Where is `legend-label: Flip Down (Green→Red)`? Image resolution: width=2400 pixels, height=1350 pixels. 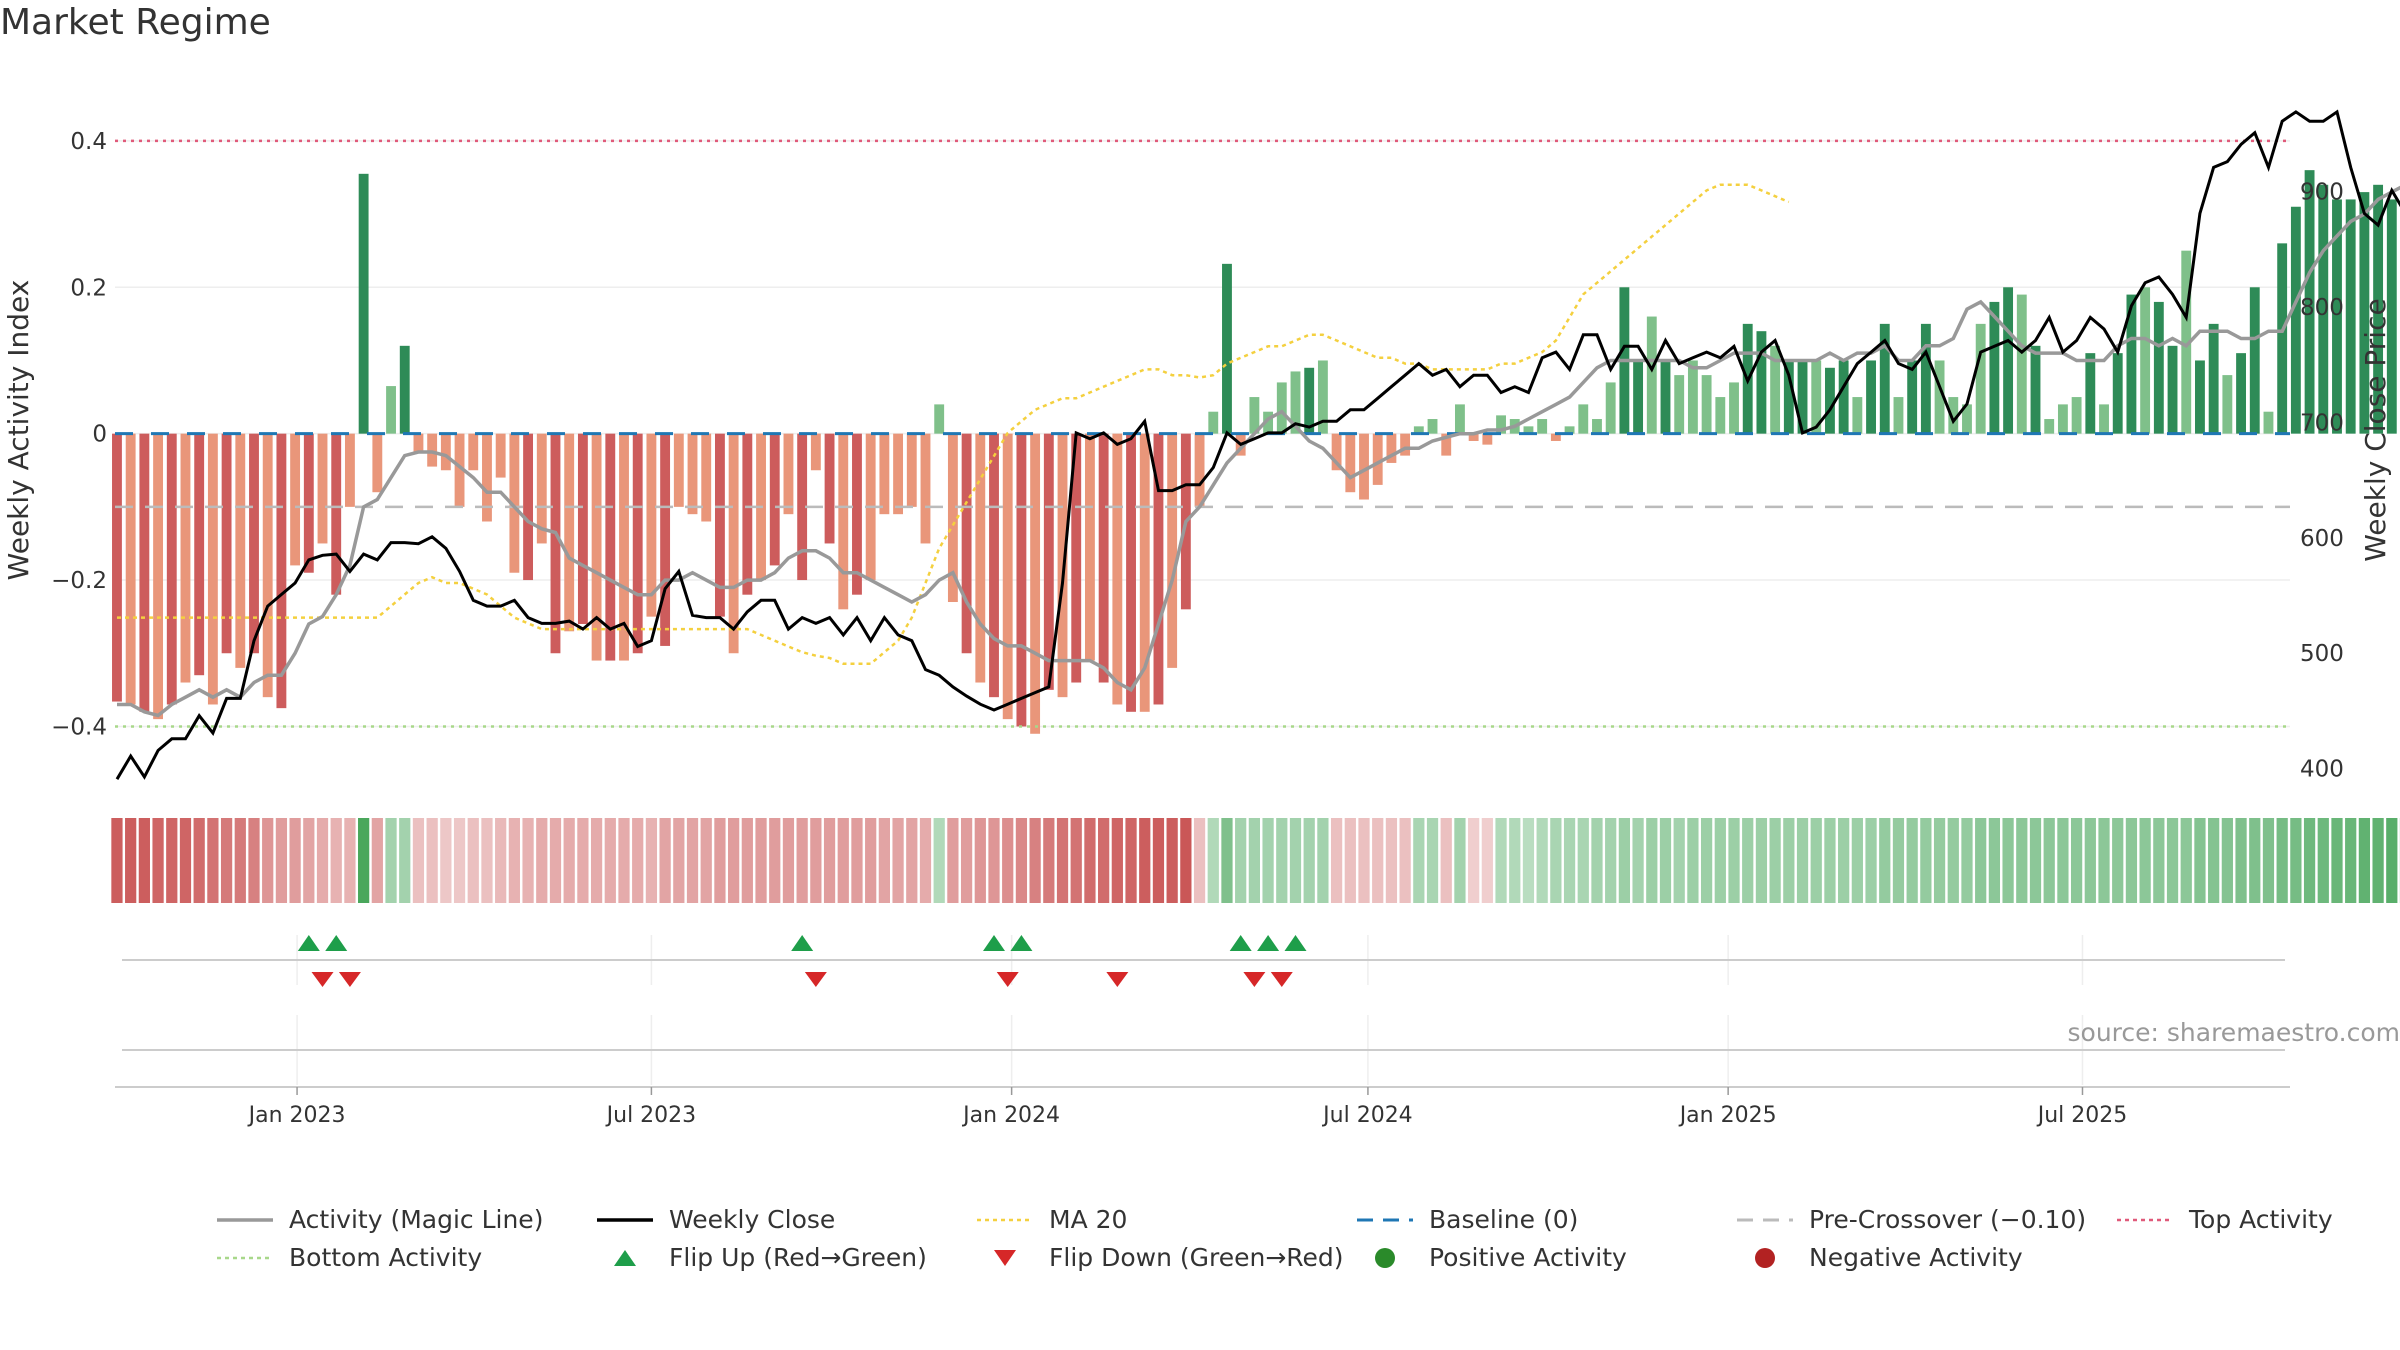
legend-label: Flip Down (Green→Red) is located at coordinates (1196, 1257).